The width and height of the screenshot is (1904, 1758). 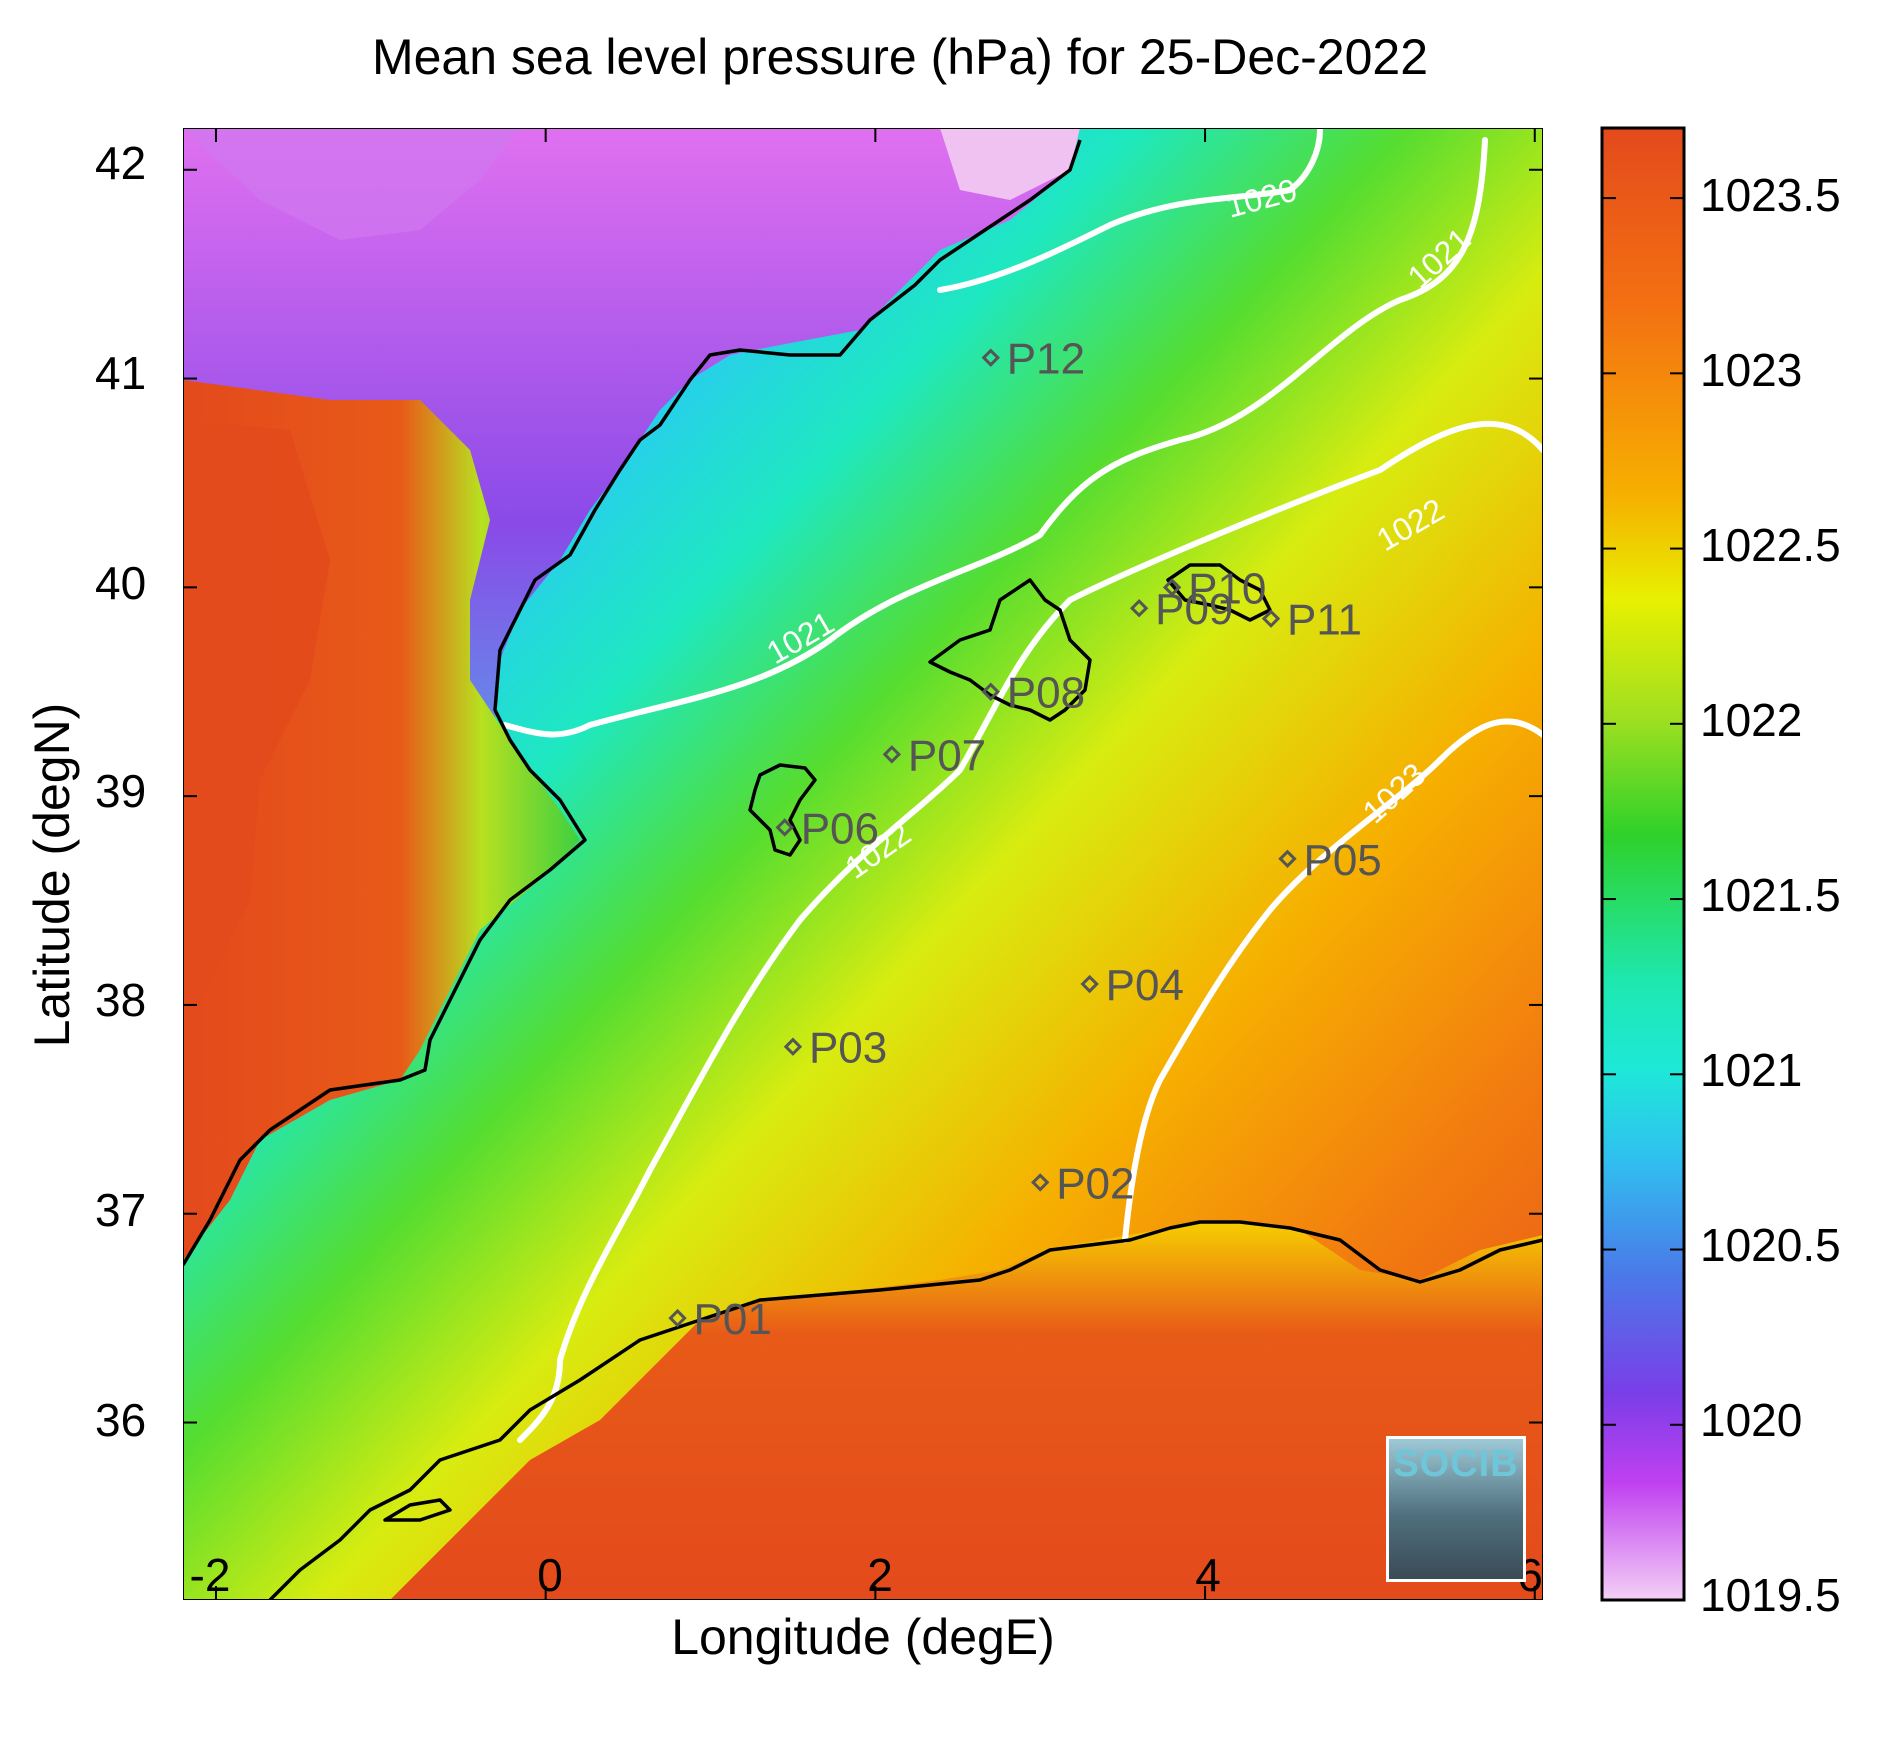 I want to click on station-label-p07: P07, so click(x=947, y=755).